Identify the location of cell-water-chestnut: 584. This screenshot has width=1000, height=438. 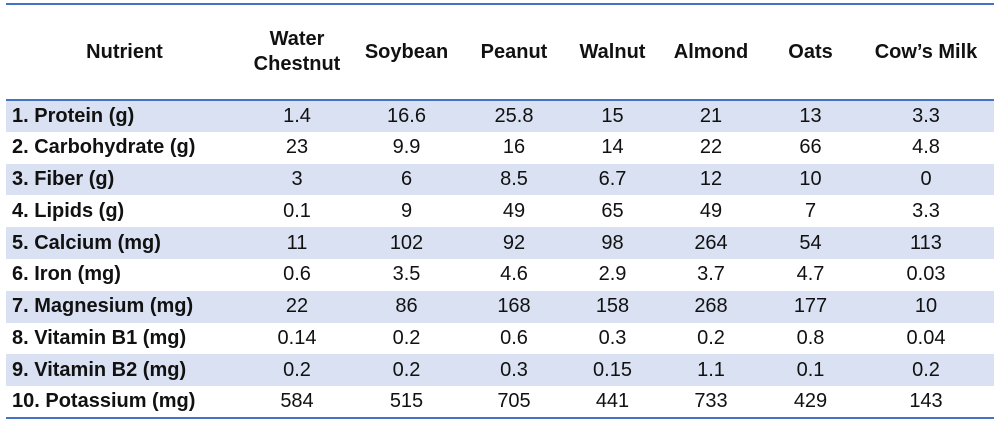
(297, 402).